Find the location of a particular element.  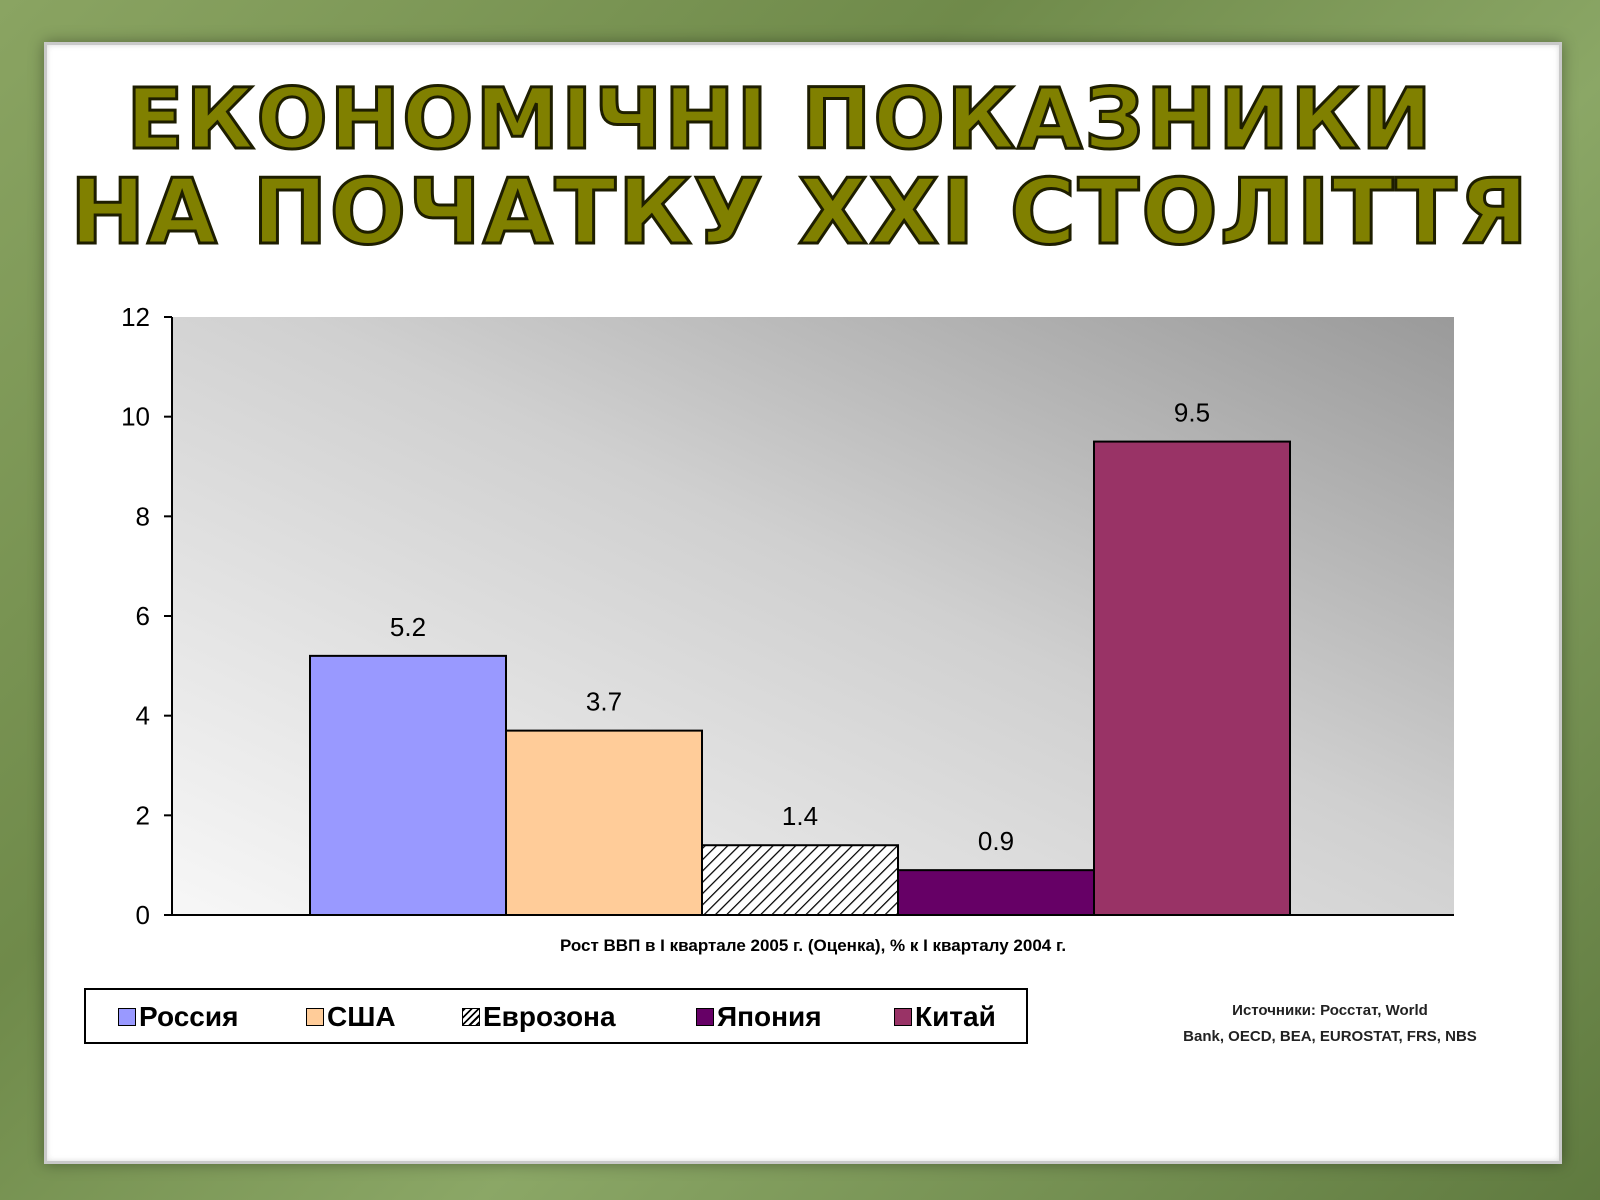

y-tick-label: 2 is located at coordinates (143, 815).